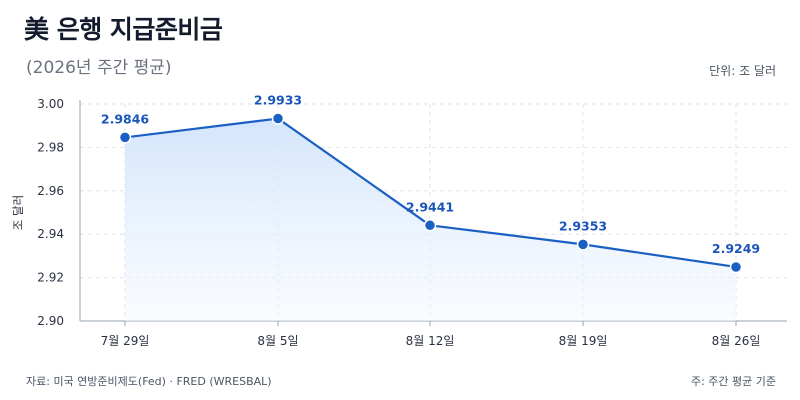  I want to click on data-label: 2.9441, so click(430, 206).